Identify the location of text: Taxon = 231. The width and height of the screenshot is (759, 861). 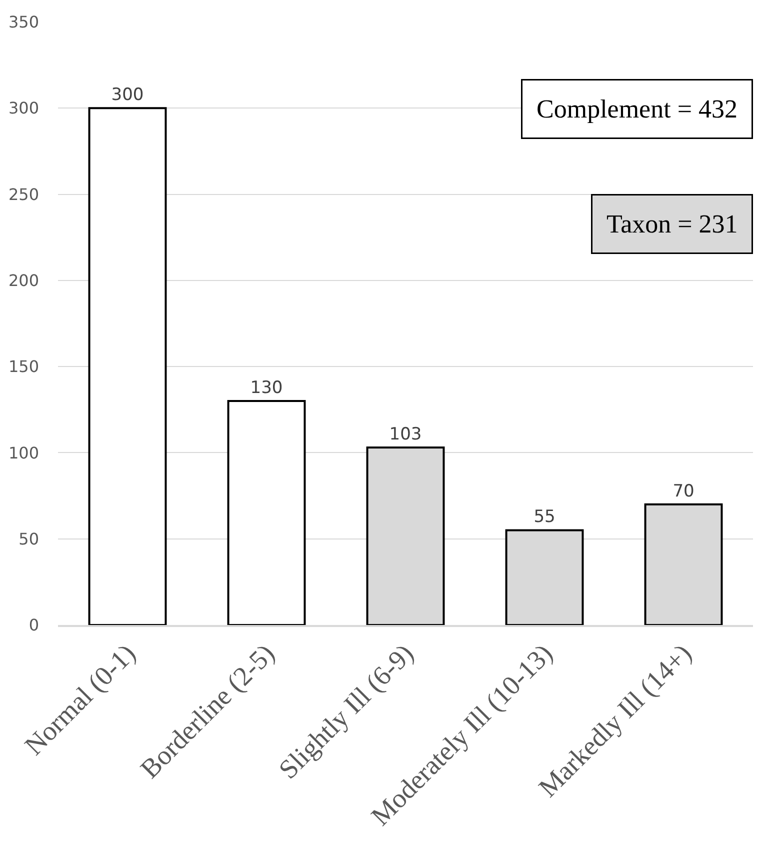
(672, 224).